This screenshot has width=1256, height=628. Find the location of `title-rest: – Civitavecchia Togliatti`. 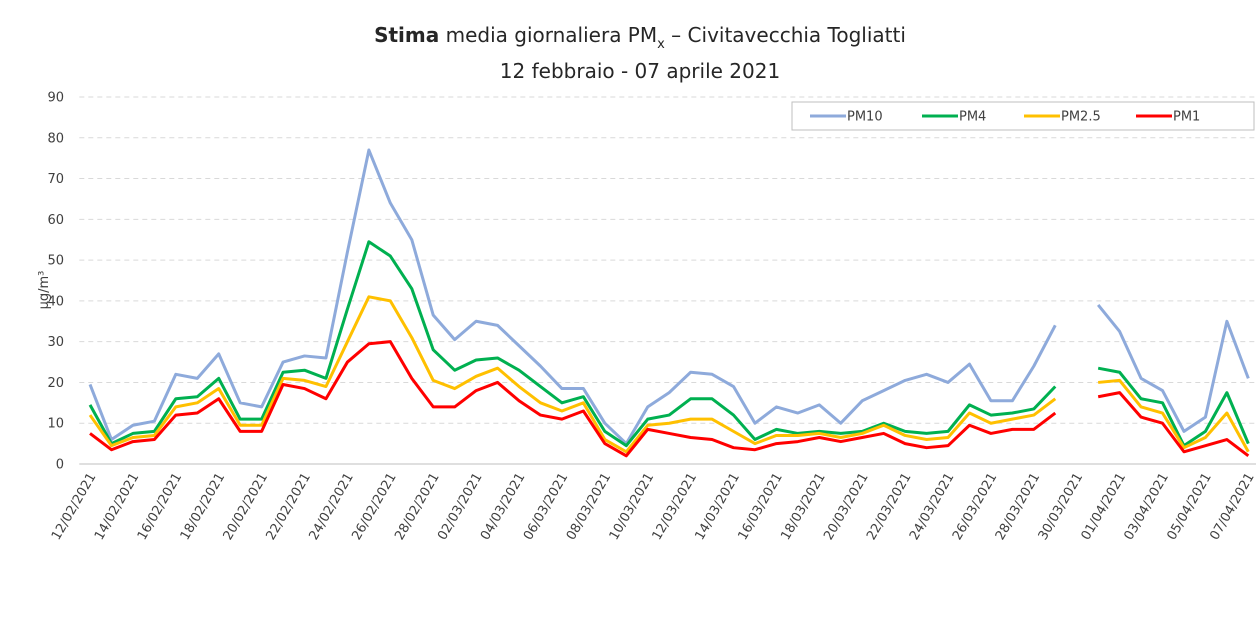

title-rest: – Civitavecchia Togliatti is located at coordinates (785, 35).